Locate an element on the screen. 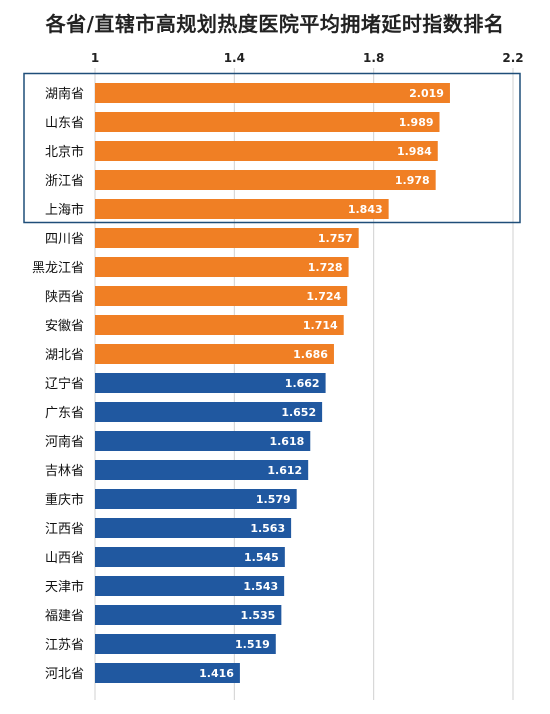  x-tick-label: 1 is located at coordinates (95, 58).